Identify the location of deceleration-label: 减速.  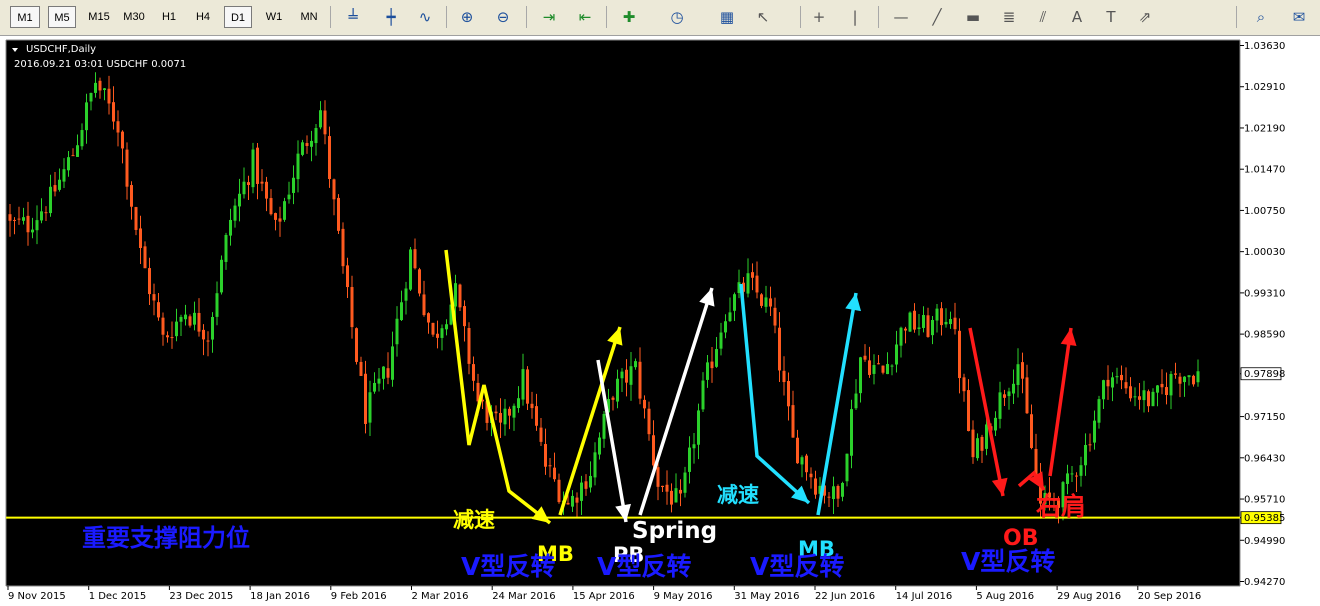
(474, 520).